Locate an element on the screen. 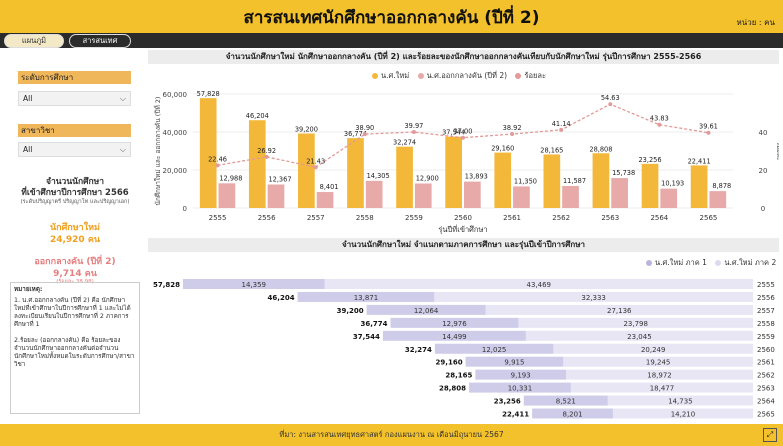 The width and height of the screenshot is (783, 446). semester1-label: 32,333 is located at coordinates (593, 298).